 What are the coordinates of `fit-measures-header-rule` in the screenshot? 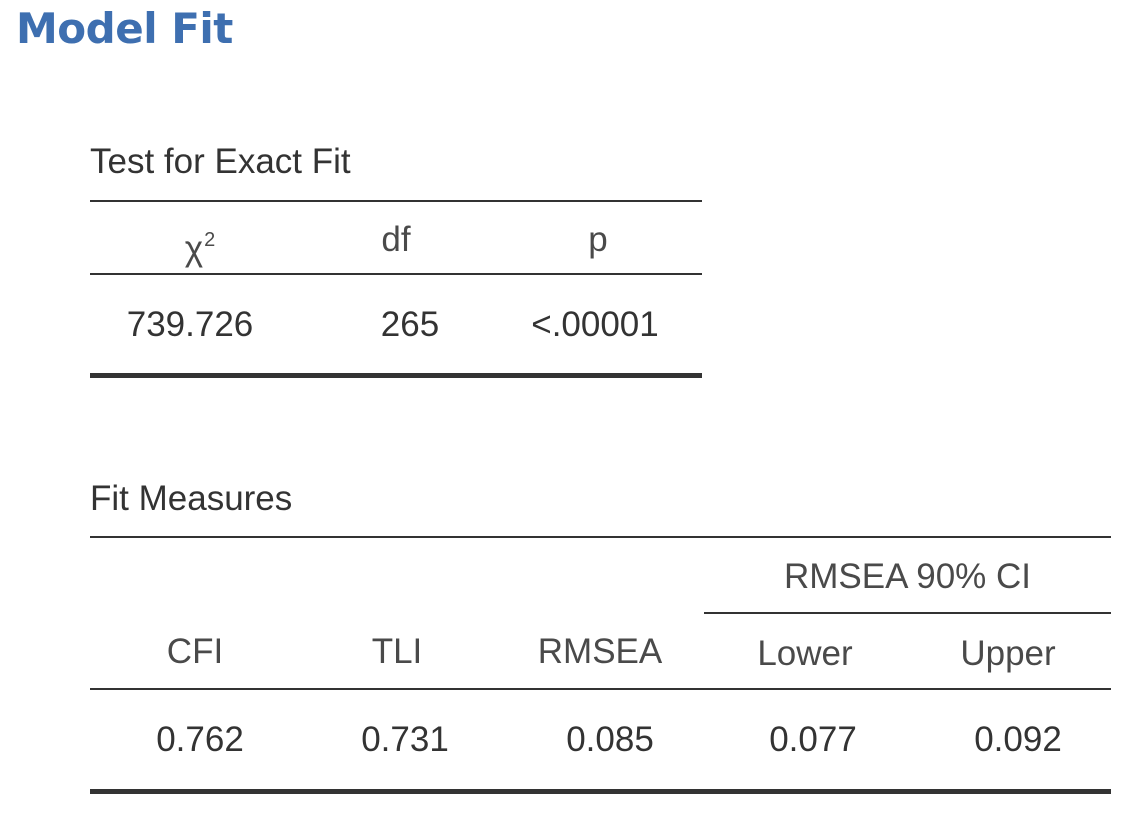 It's located at (600, 689).